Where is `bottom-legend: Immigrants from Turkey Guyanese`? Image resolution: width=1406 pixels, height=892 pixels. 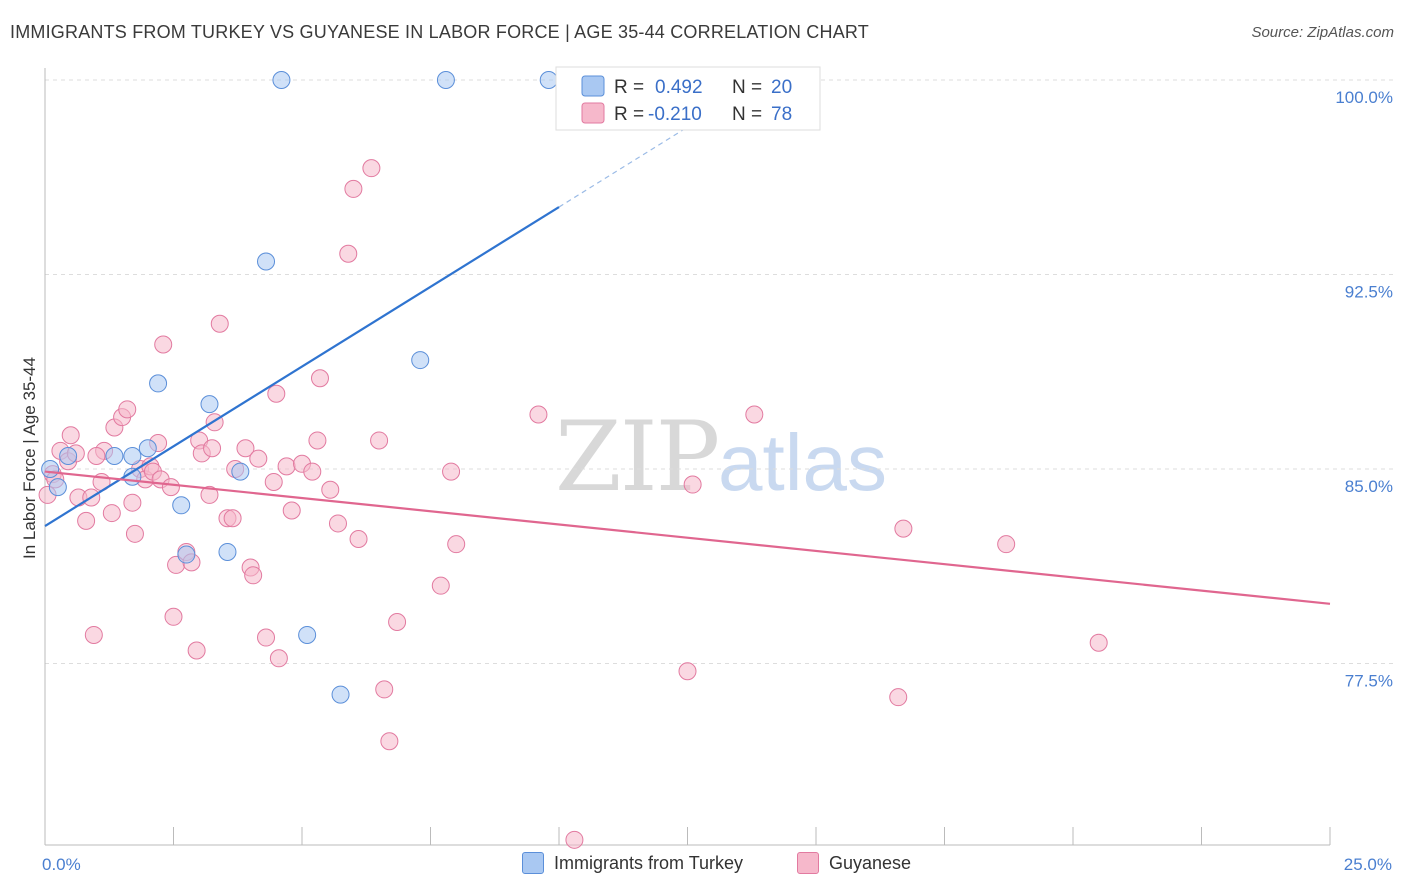
bottom-legend: Immigrants from Turkey Guyanese is located at coordinates (703, 866).